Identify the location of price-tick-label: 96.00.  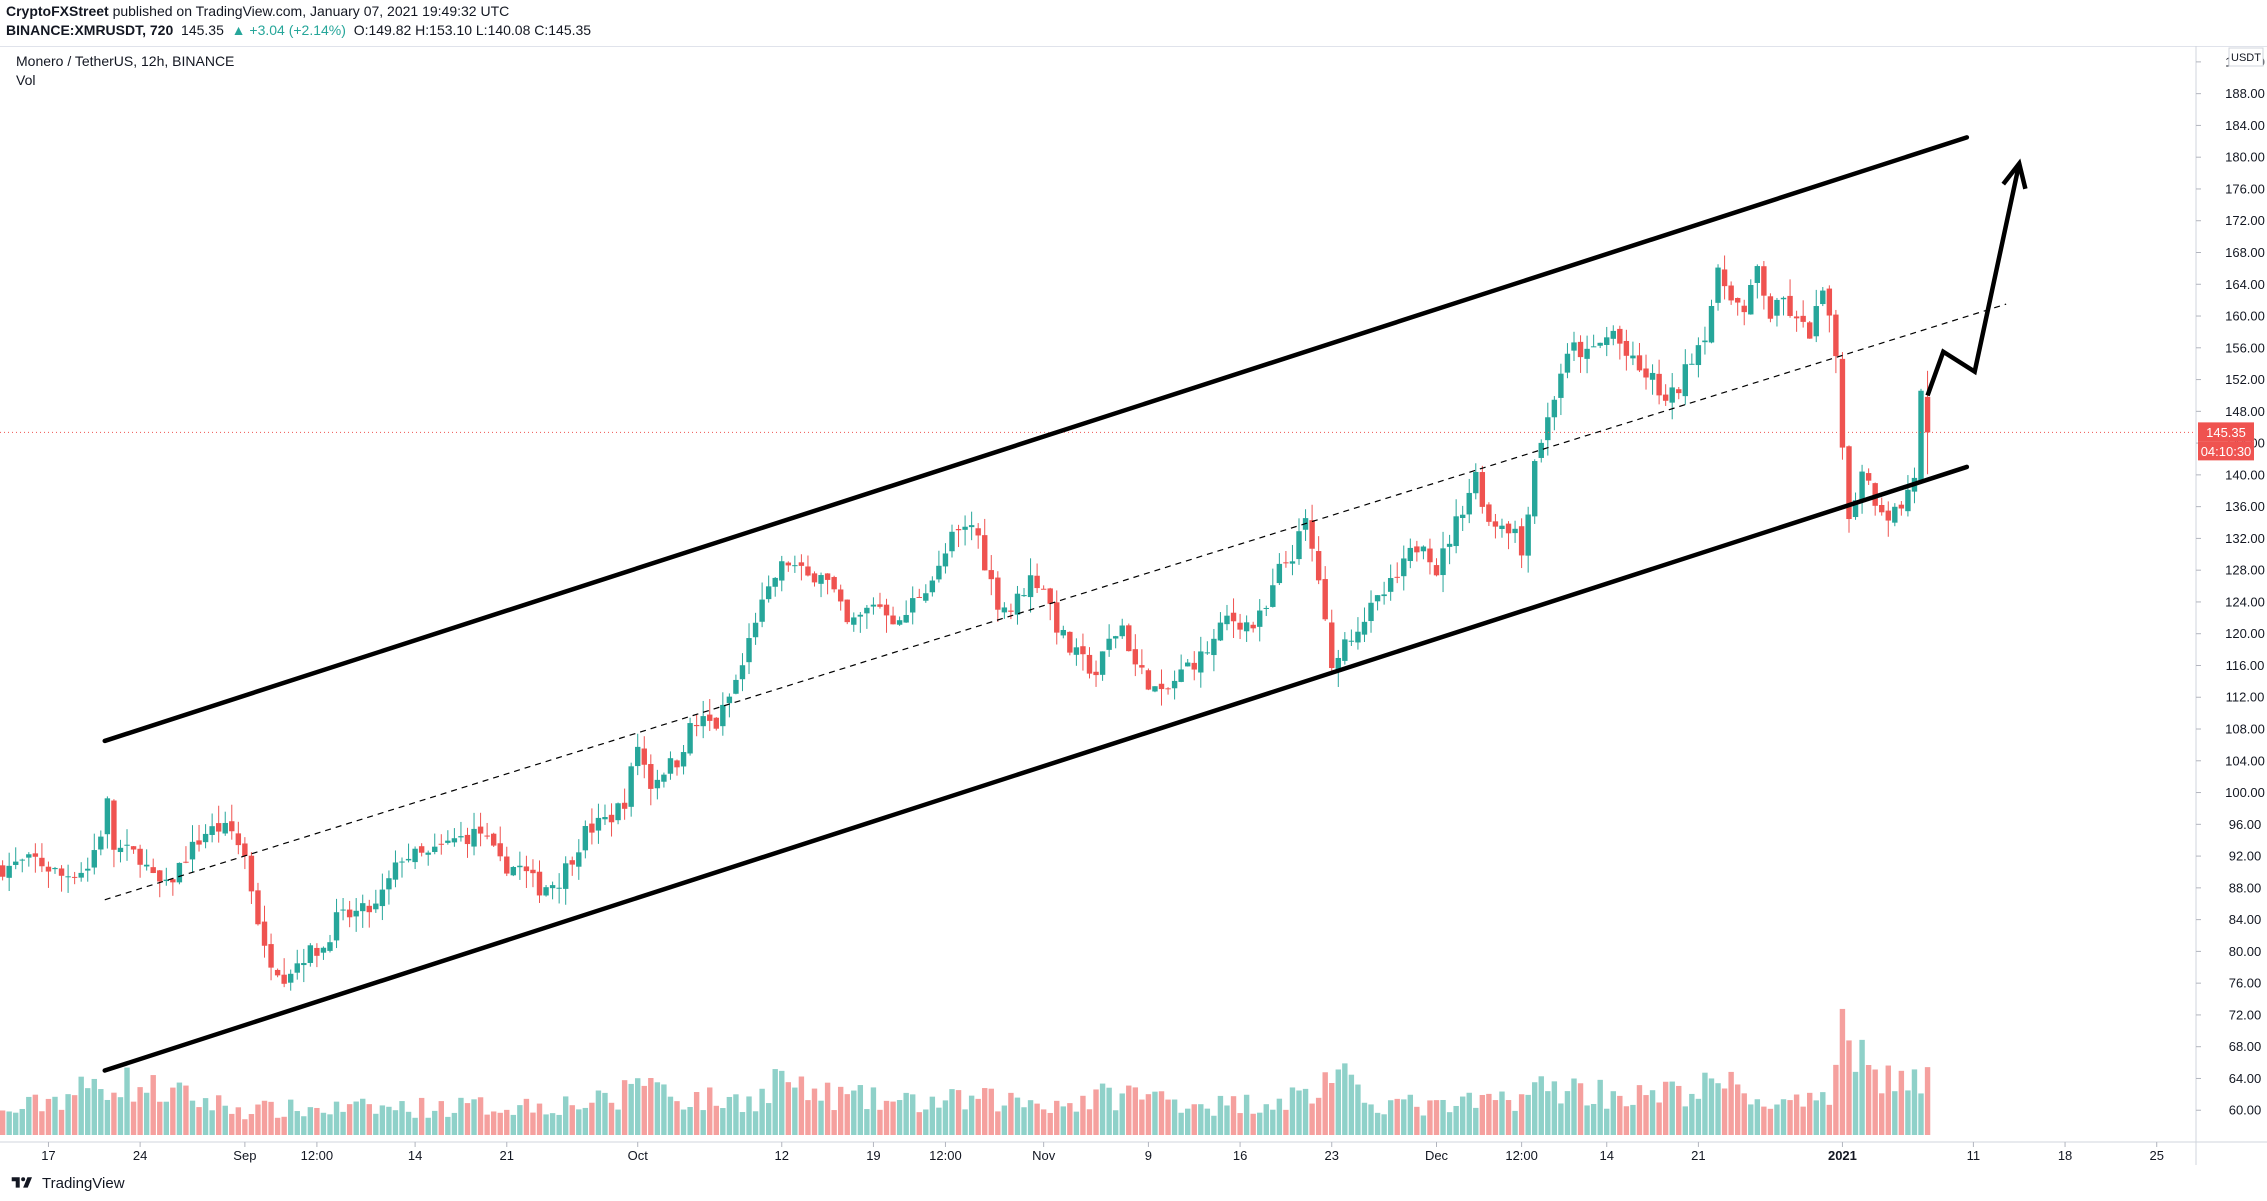
(2245, 824).